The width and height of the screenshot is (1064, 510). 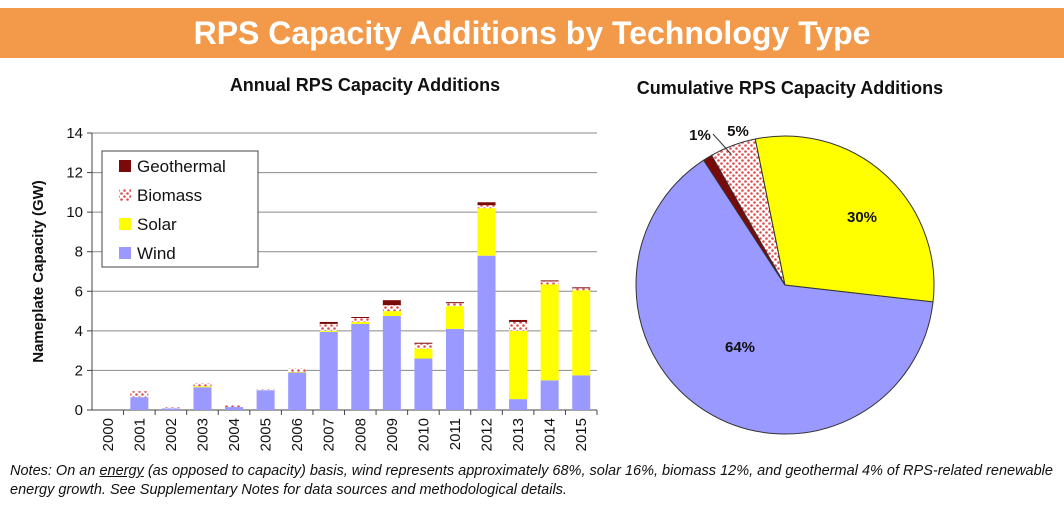 What do you see at coordinates (455, 434) in the screenshot?
I see `x-tick-label: 2011` at bounding box center [455, 434].